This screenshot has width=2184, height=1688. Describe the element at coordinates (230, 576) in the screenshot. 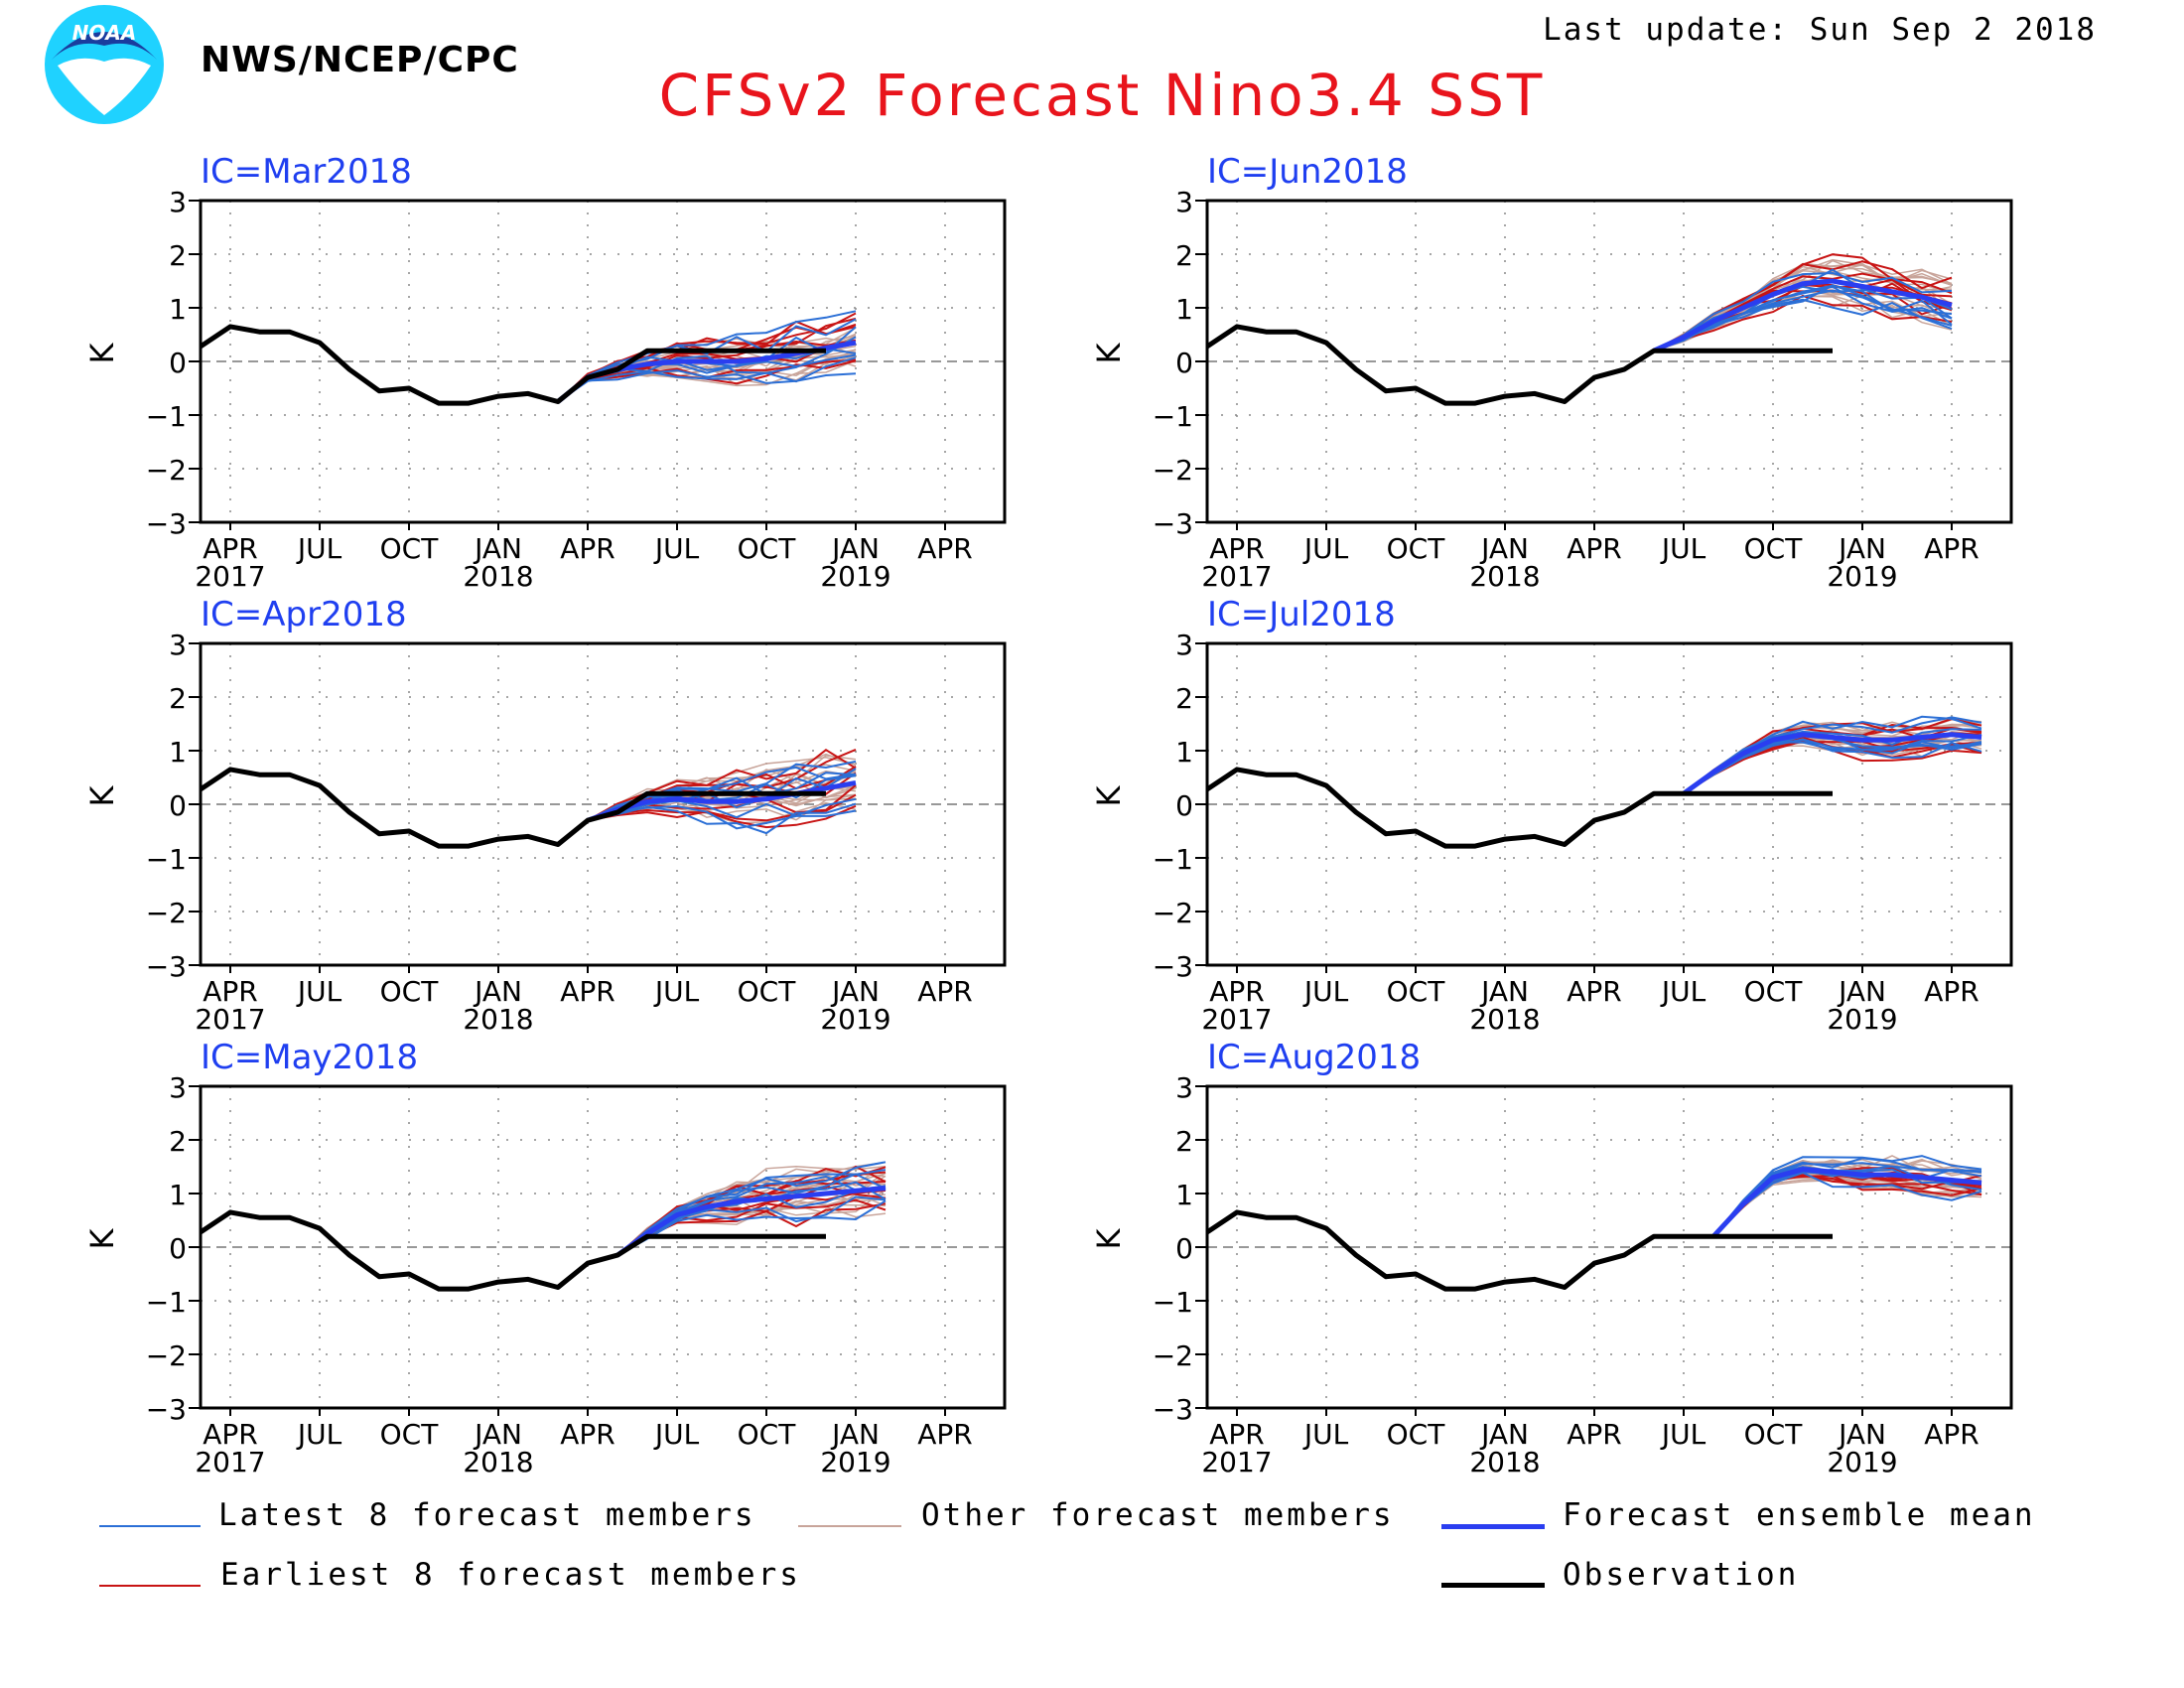

I see `x-tick-year: 2017` at that location.